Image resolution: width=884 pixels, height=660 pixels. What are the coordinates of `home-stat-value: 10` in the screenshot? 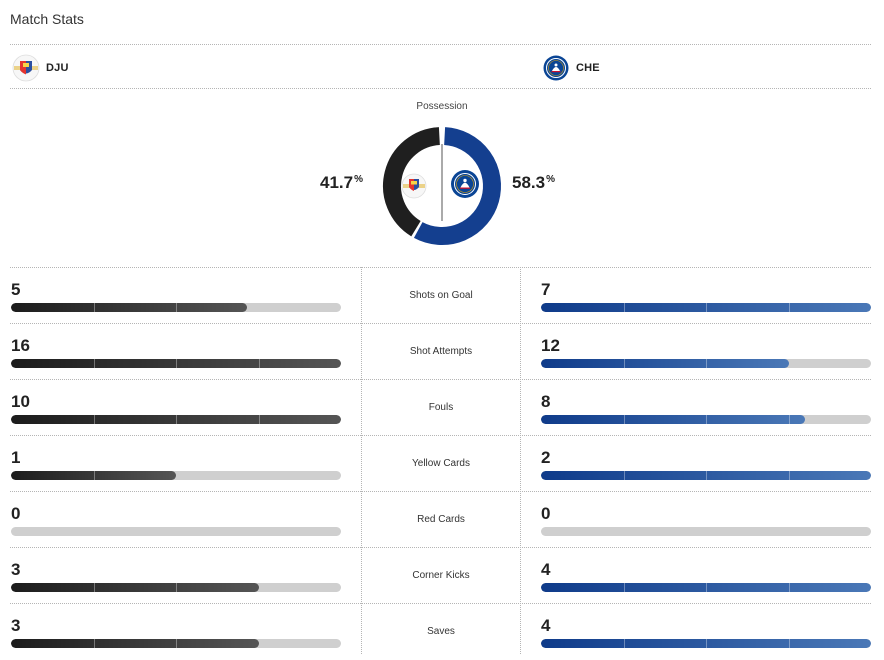 It's located at (20, 401).